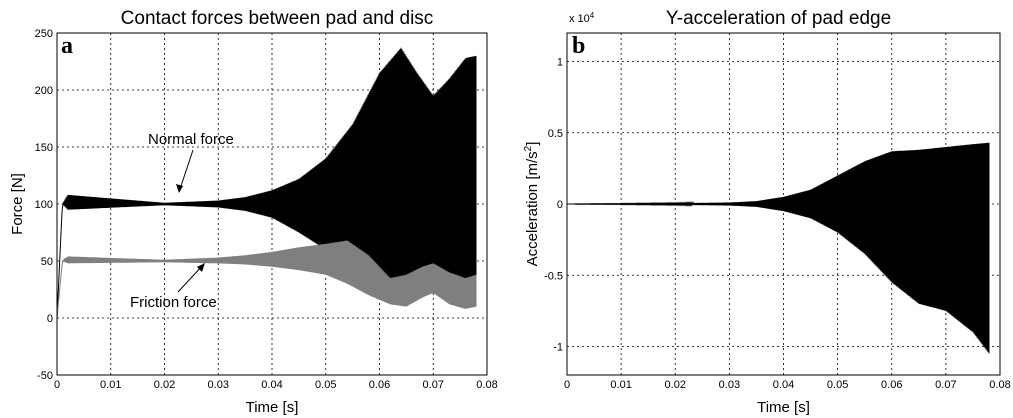 This screenshot has width=1013, height=418. I want to click on panel-b-exponent-base: x 10, so click(579, 19).